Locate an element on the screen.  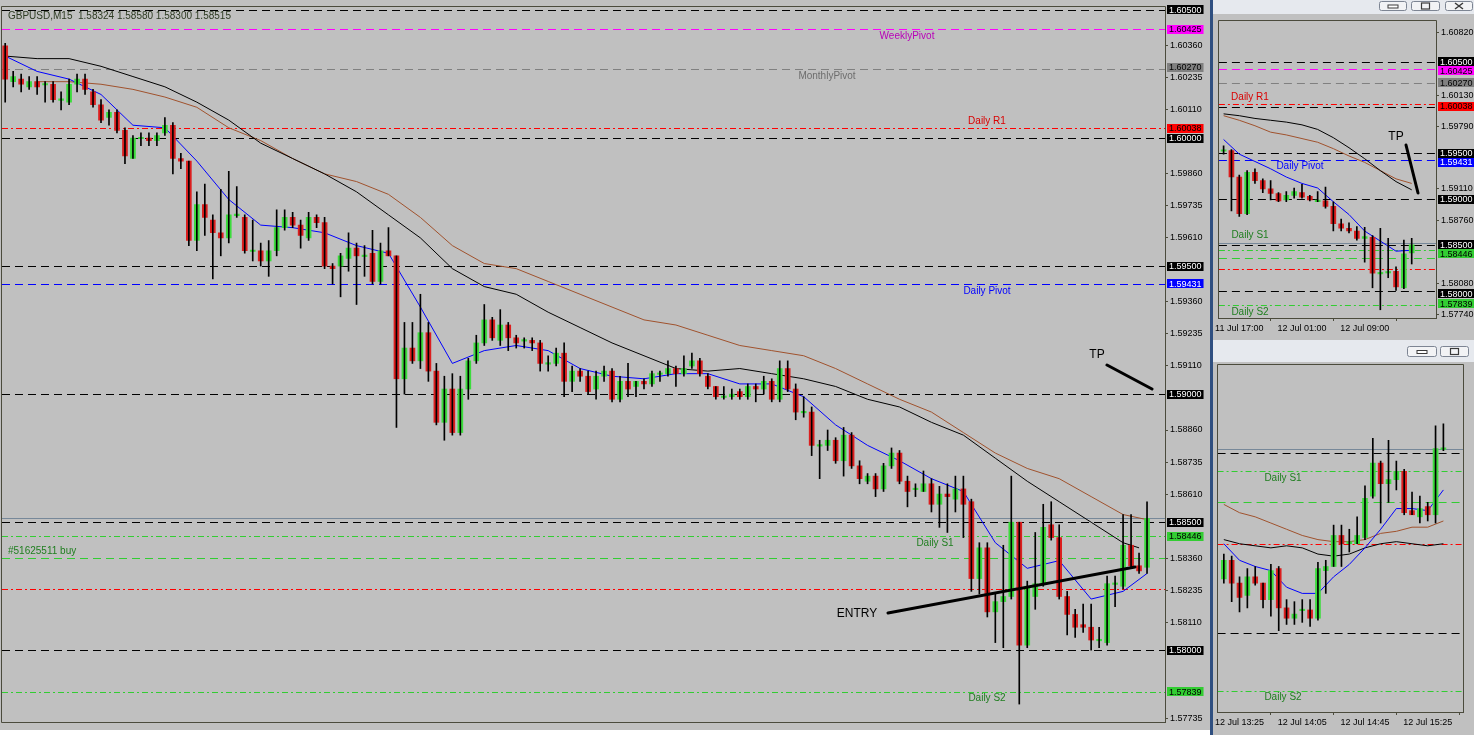
x-tick-label: 12 Jul 09:00 is located at coordinates (1365, 327).